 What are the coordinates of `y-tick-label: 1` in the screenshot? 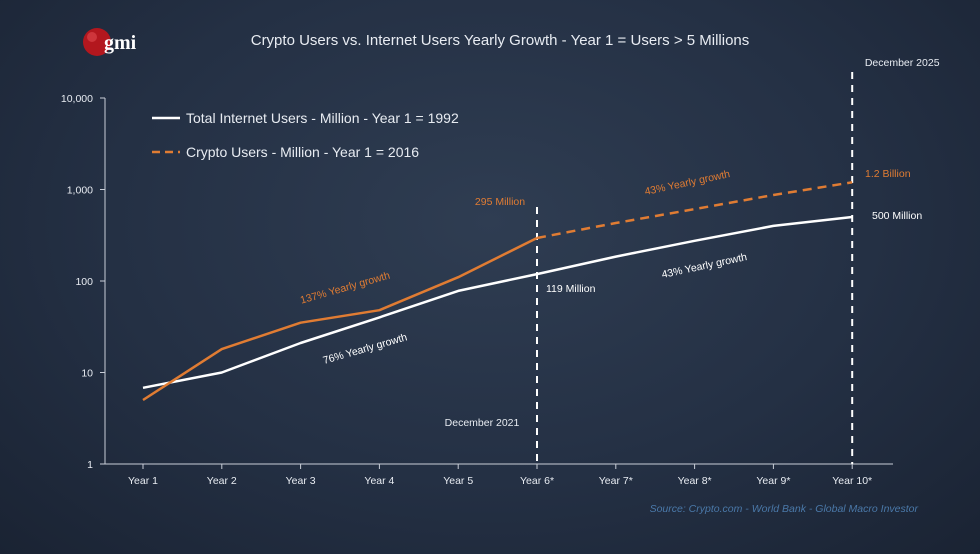 It's located at (90, 465).